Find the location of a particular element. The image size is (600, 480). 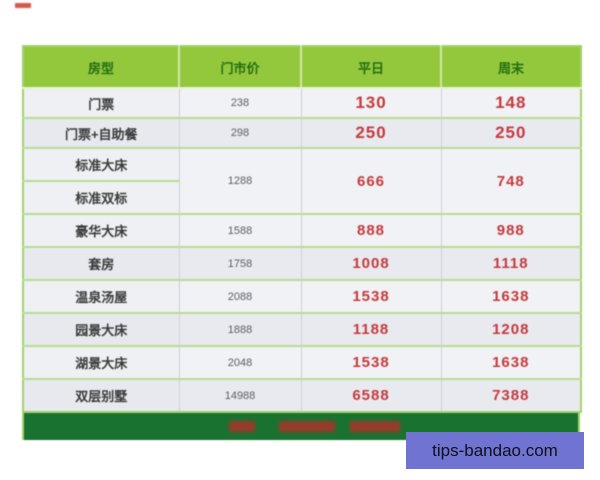

room-type-cell: 豪华大床 is located at coordinates (101, 230).